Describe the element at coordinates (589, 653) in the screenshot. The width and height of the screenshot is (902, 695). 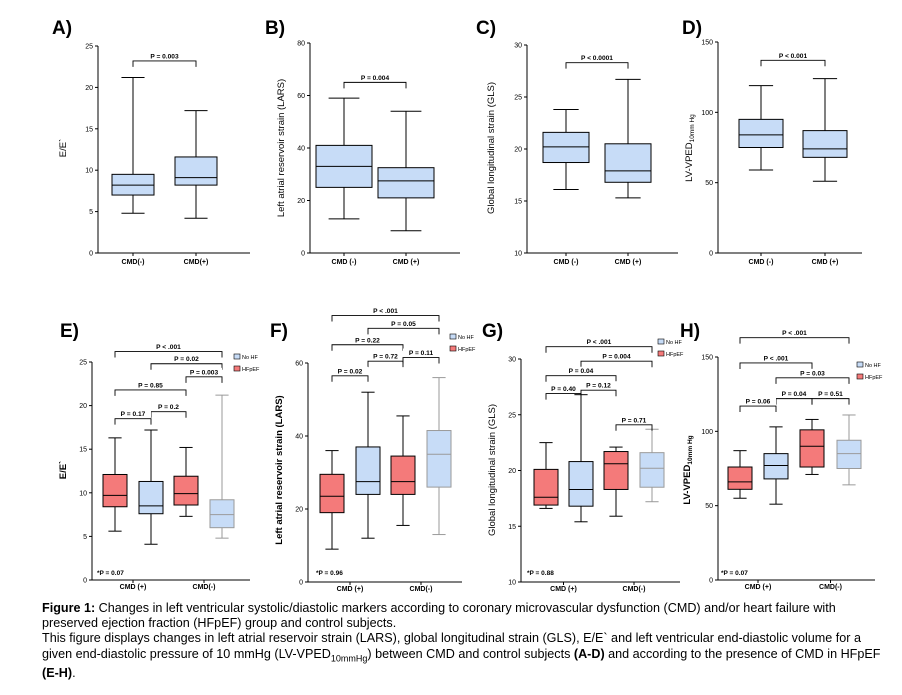
I see `caption-bold-ad: (A-D)` at that location.